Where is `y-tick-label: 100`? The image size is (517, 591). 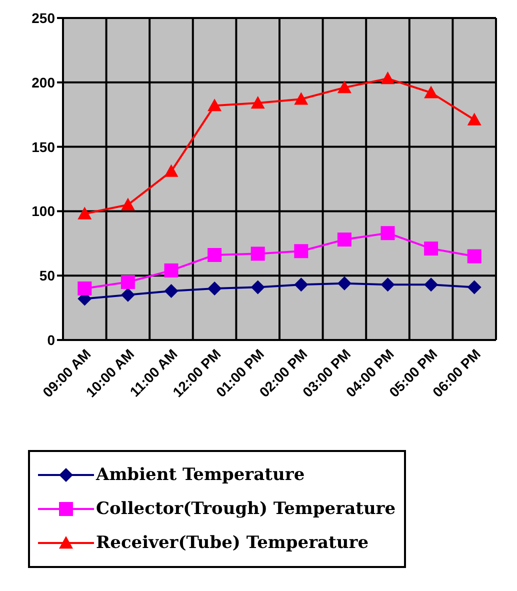 y-tick-label: 100 is located at coordinates (44, 211).